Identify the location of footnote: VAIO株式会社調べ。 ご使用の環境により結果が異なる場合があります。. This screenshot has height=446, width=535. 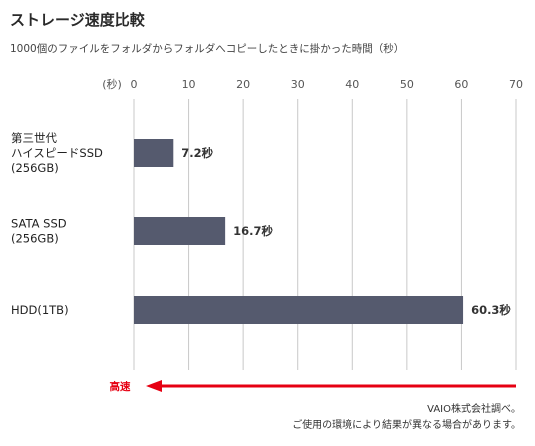
(406, 418).